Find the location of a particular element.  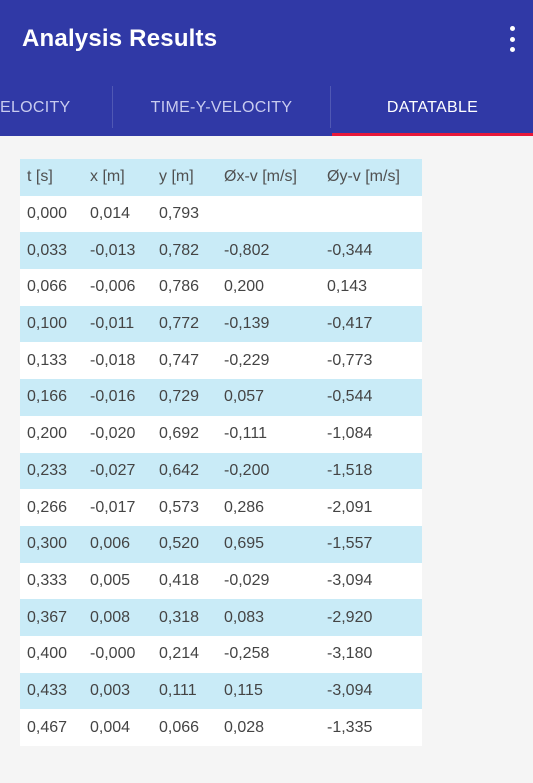

table-cell: -0,013 is located at coordinates (113, 250).